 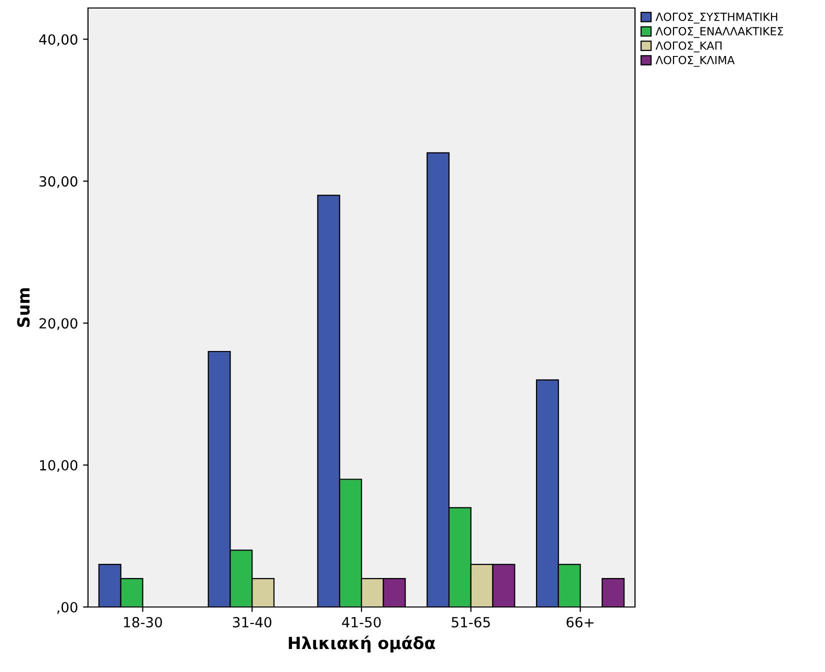 What do you see at coordinates (580, 622) in the screenshot?
I see `x-tick-label: 66+` at bounding box center [580, 622].